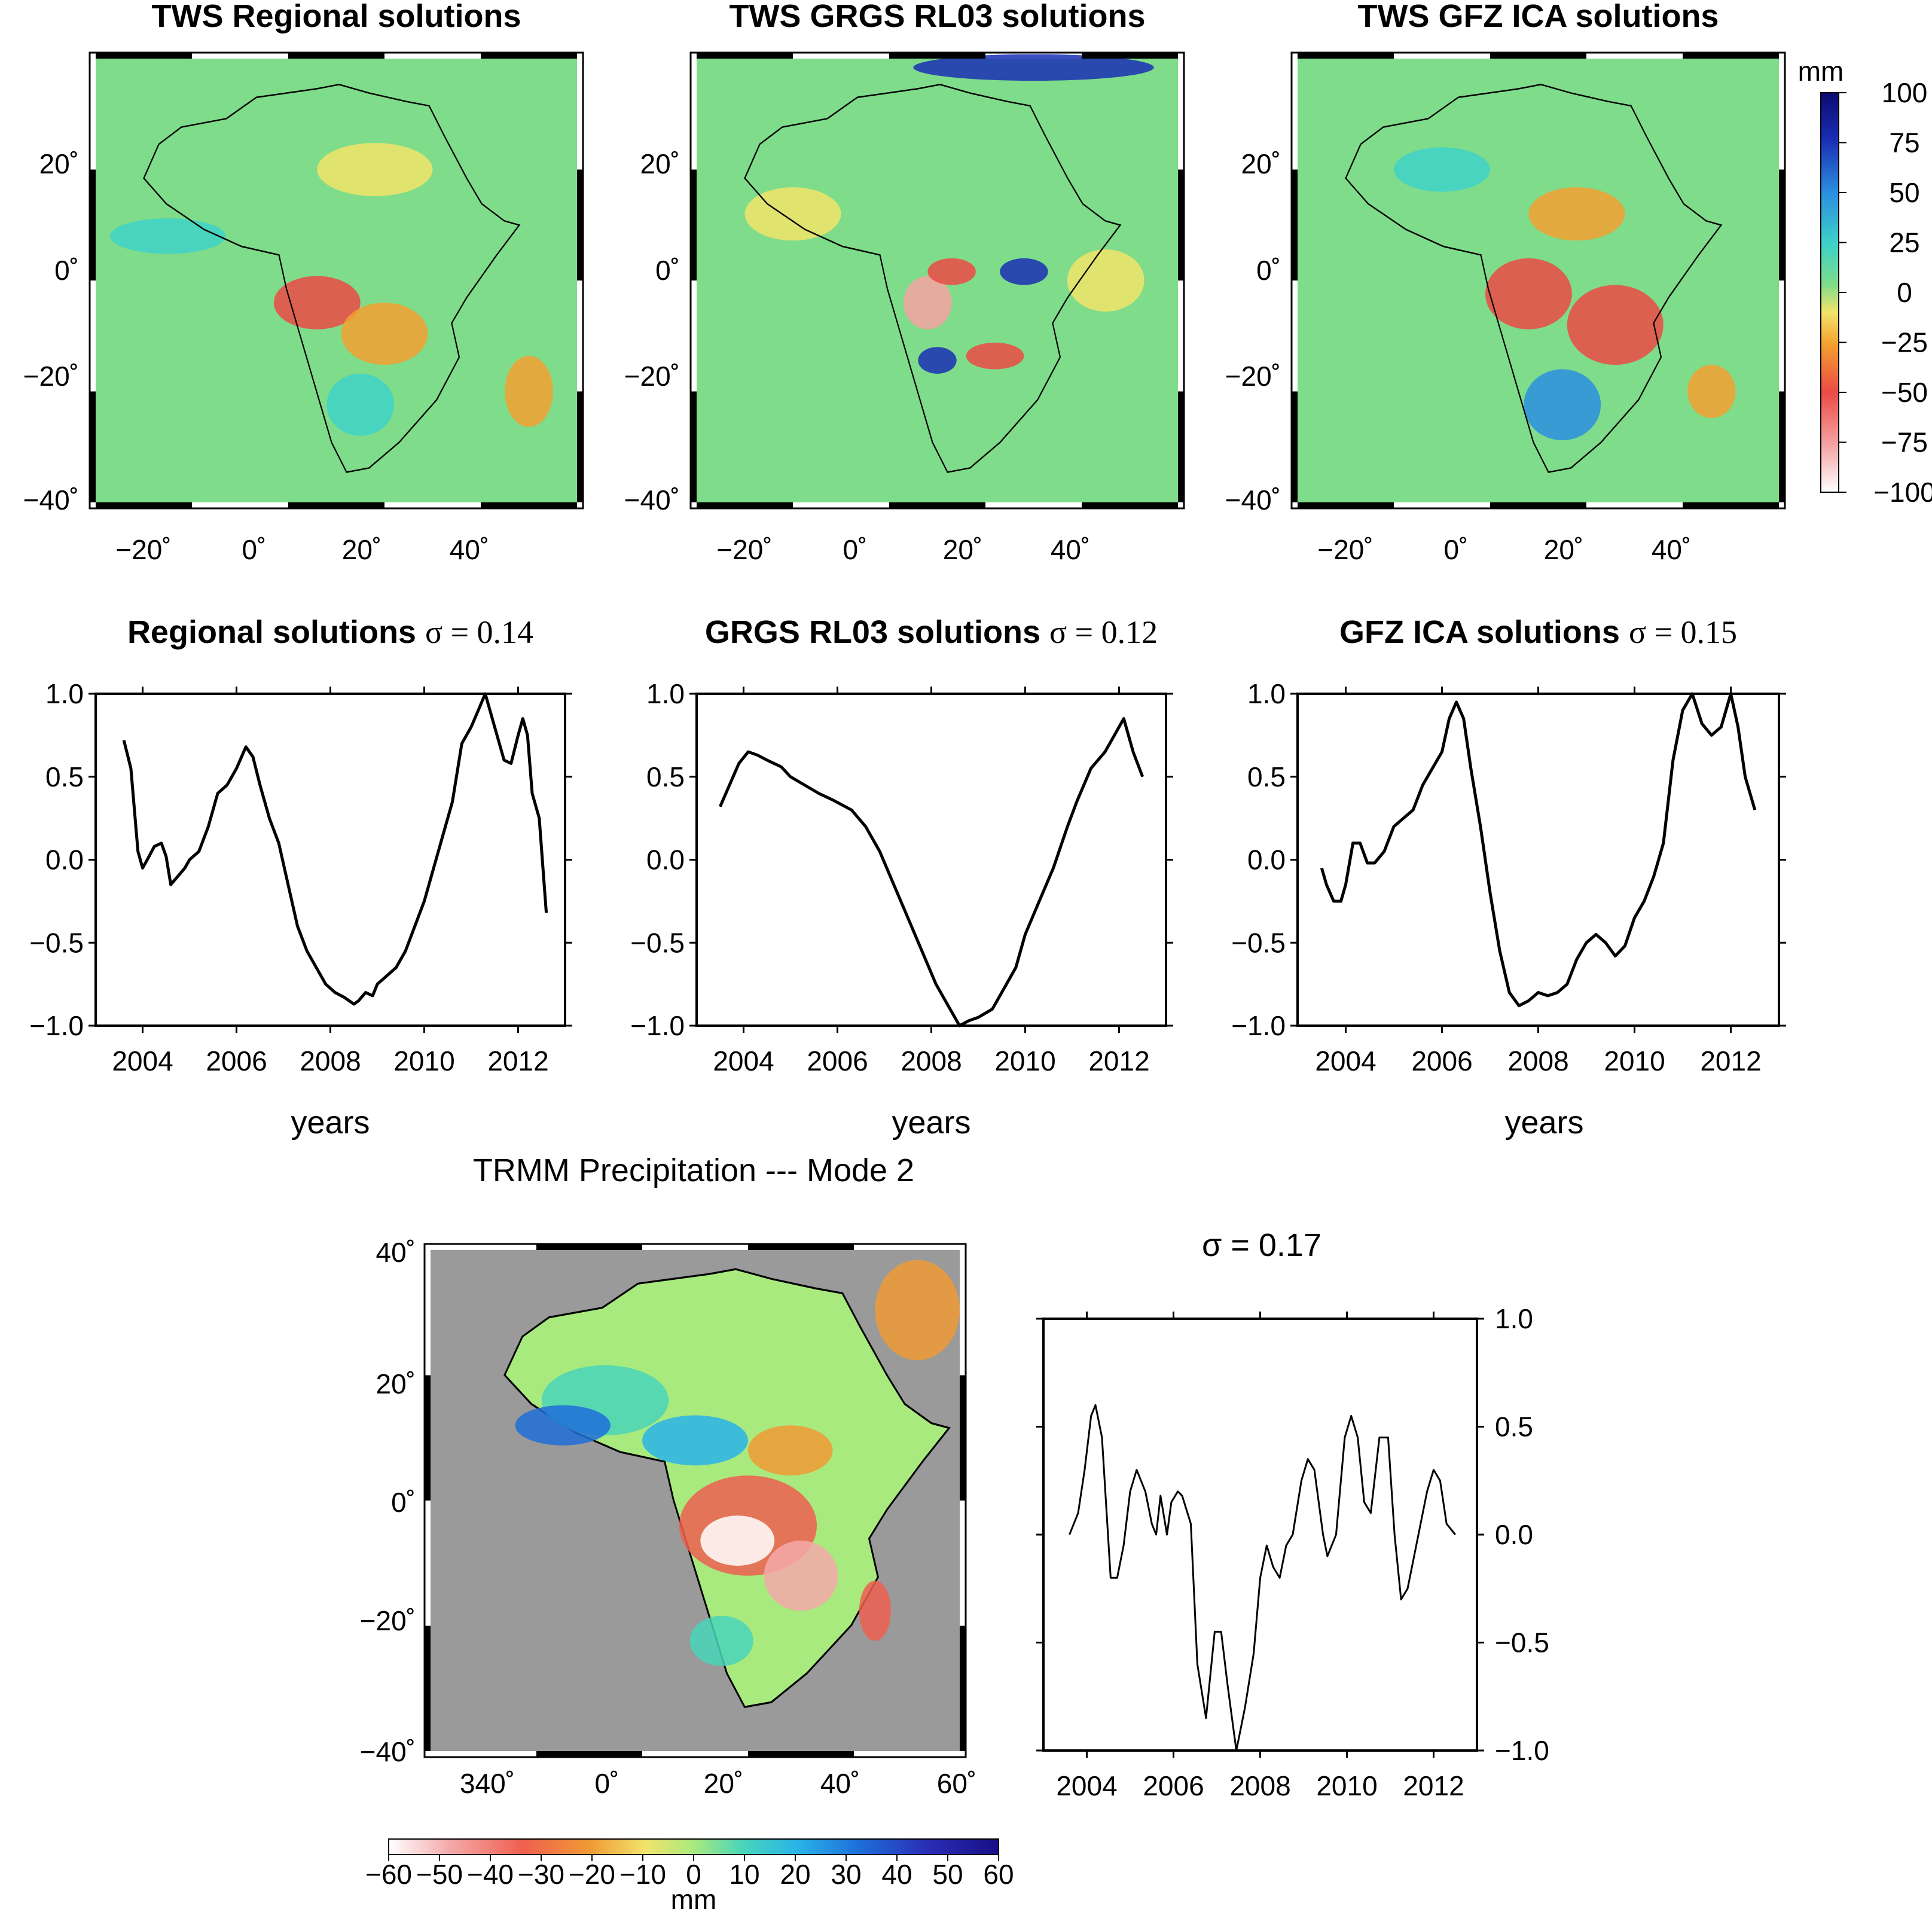 The image size is (1932, 1912). What do you see at coordinates (846, 1874) in the screenshot?
I see `colorbar-tick-label: 30` at bounding box center [846, 1874].